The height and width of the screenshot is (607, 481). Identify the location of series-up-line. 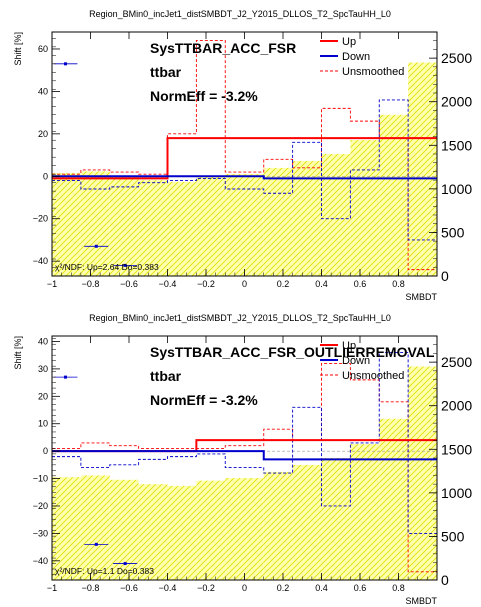
(244, 158).